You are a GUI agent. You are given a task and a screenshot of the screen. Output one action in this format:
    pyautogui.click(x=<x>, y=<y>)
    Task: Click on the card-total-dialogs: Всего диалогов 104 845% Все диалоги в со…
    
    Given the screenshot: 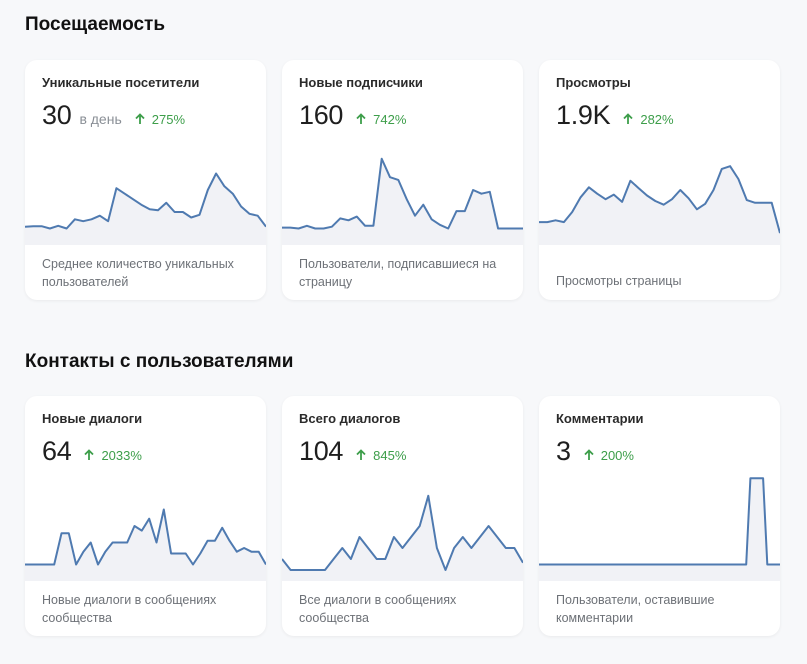 What is the action you would take?
    pyautogui.click(x=402, y=516)
    